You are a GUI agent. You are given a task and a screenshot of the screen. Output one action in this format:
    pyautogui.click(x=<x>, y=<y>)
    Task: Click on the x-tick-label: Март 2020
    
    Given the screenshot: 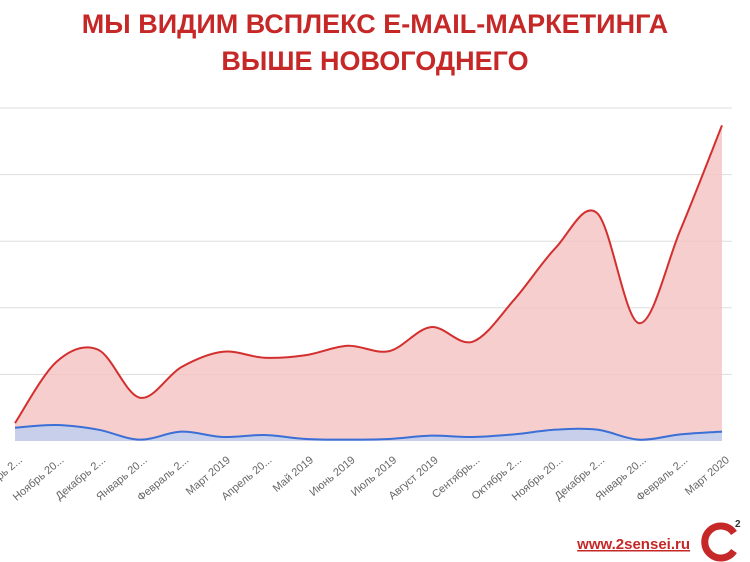 What is the action you would take?
    pyautogui.click(x=707, y=476)
    